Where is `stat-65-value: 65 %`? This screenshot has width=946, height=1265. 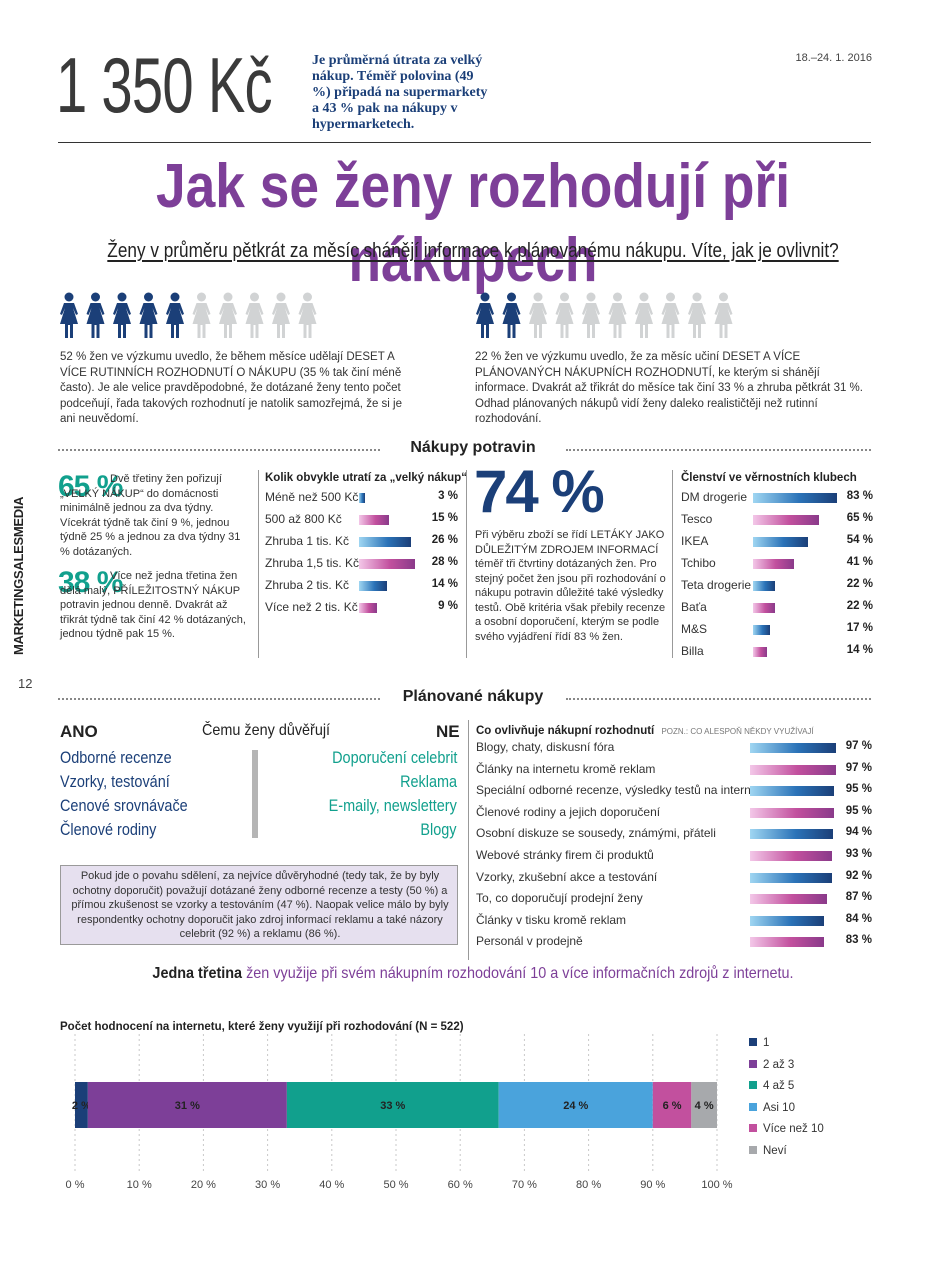
stat-65-value: 65 % is located at coordinates (90, 486).